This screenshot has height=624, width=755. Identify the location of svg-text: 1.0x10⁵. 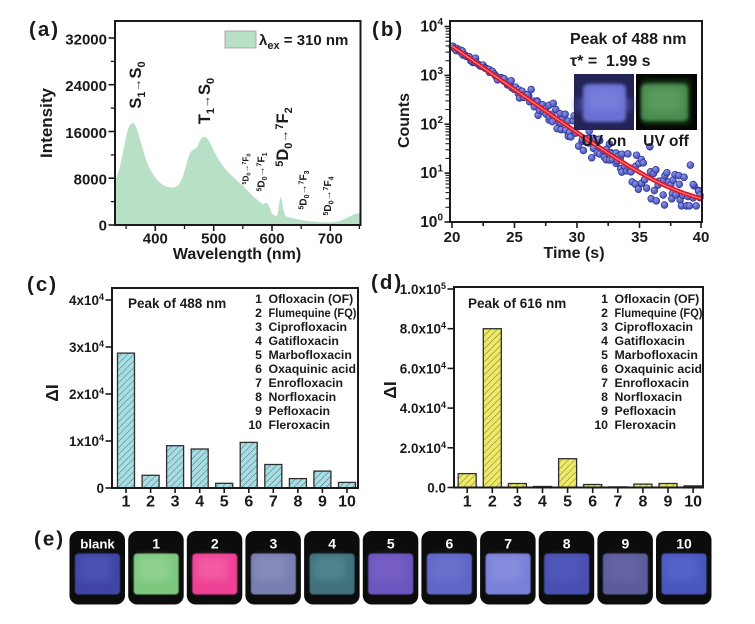
(423, 289).